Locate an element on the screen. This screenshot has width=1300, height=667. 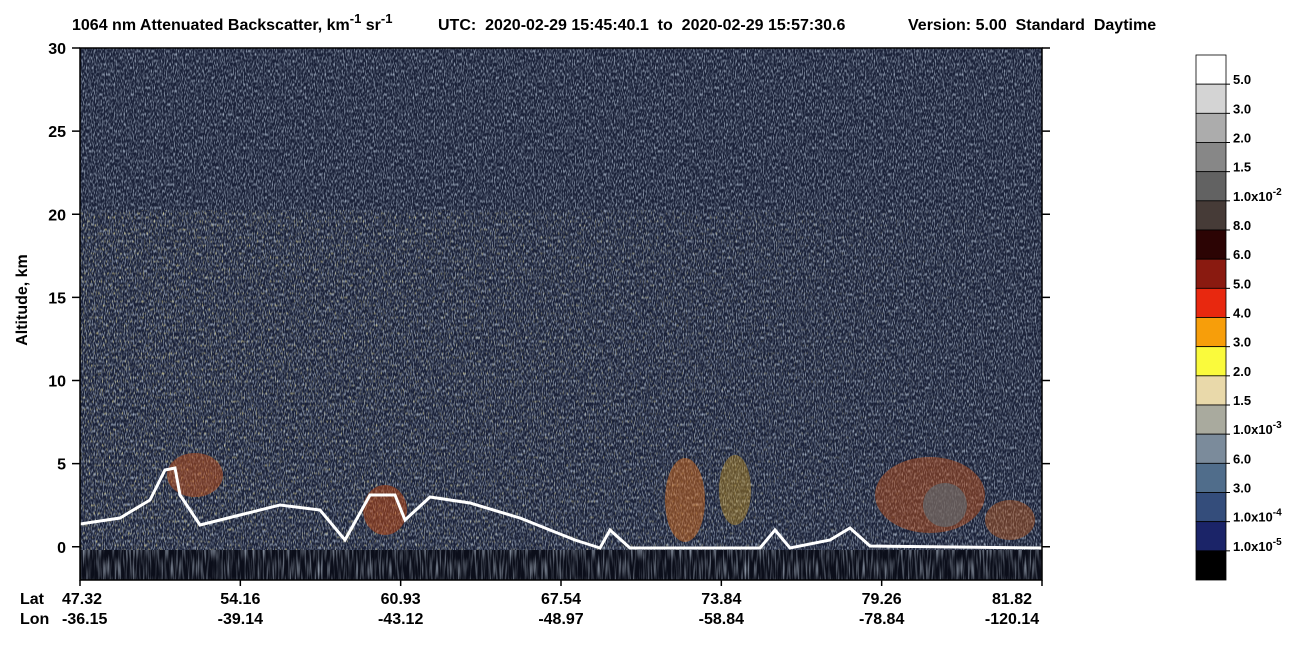
colorbar-label-exponent: -4 is located at coordinates (1277, 513).